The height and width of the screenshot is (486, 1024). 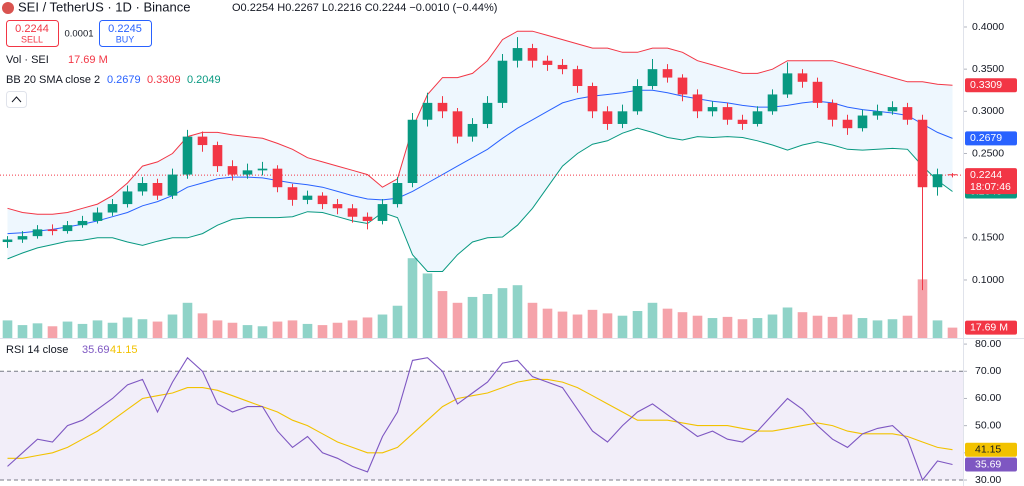 I want to click on collapse-button, so click(x=16, y=99).